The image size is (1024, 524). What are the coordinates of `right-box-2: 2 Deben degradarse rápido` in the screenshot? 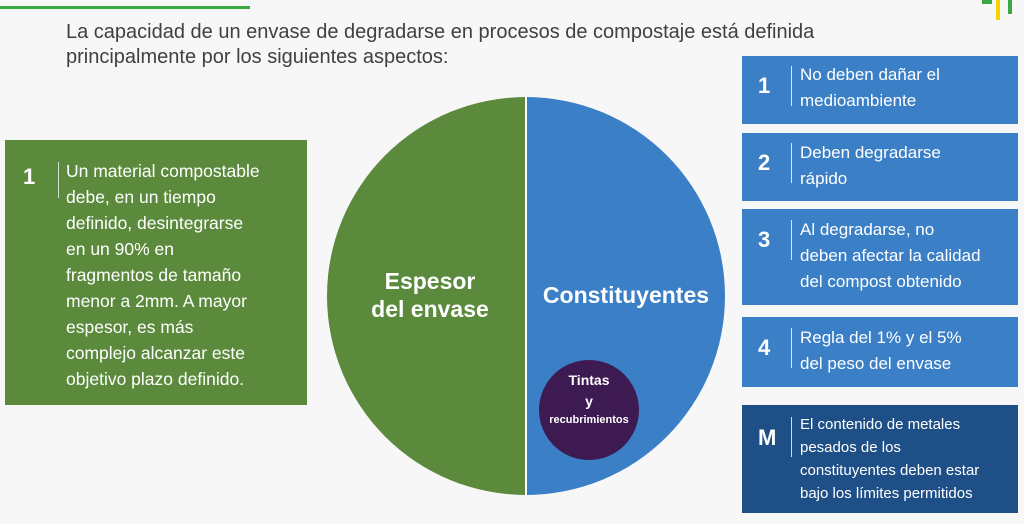 It's located at (880, 167).